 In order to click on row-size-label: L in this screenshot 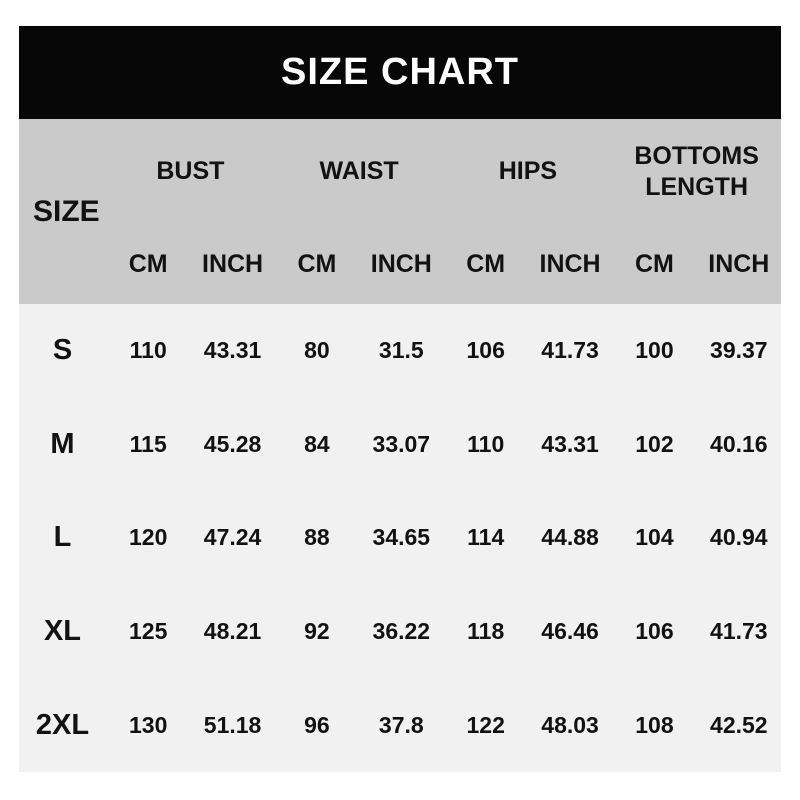, I will do `click(62, 538)`.